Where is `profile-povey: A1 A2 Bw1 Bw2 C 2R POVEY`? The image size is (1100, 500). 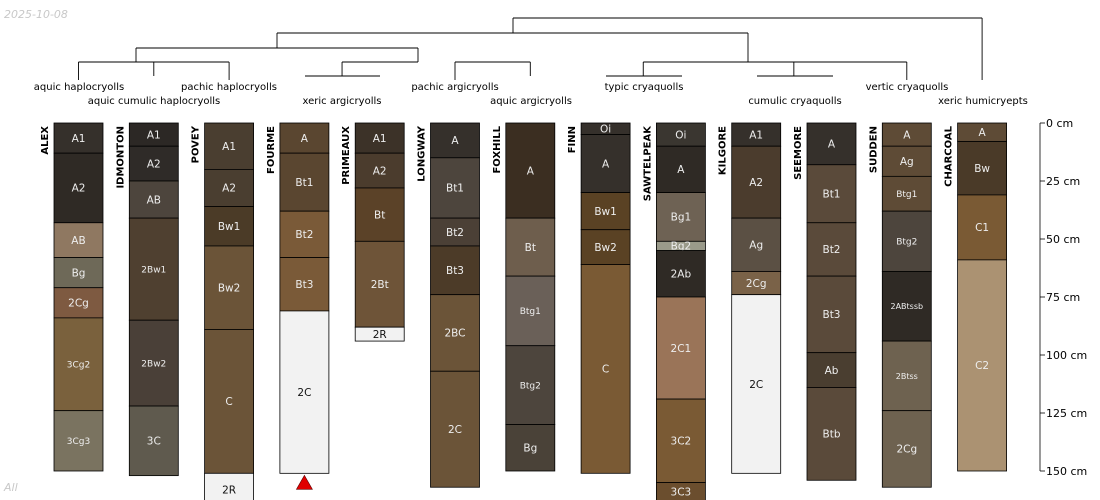
profile-povey: A1 A2 Bw1 Bw2 C 2R POVEY is located at coordinates (223, 311).